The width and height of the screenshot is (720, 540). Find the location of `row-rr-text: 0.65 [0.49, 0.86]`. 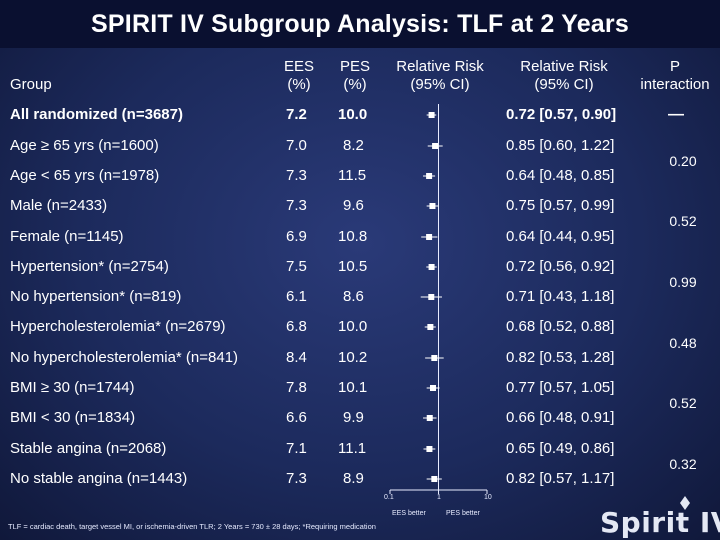

row-rr-text: 0.65 [0.49, 0.86] is located at coordinates (560, 448).